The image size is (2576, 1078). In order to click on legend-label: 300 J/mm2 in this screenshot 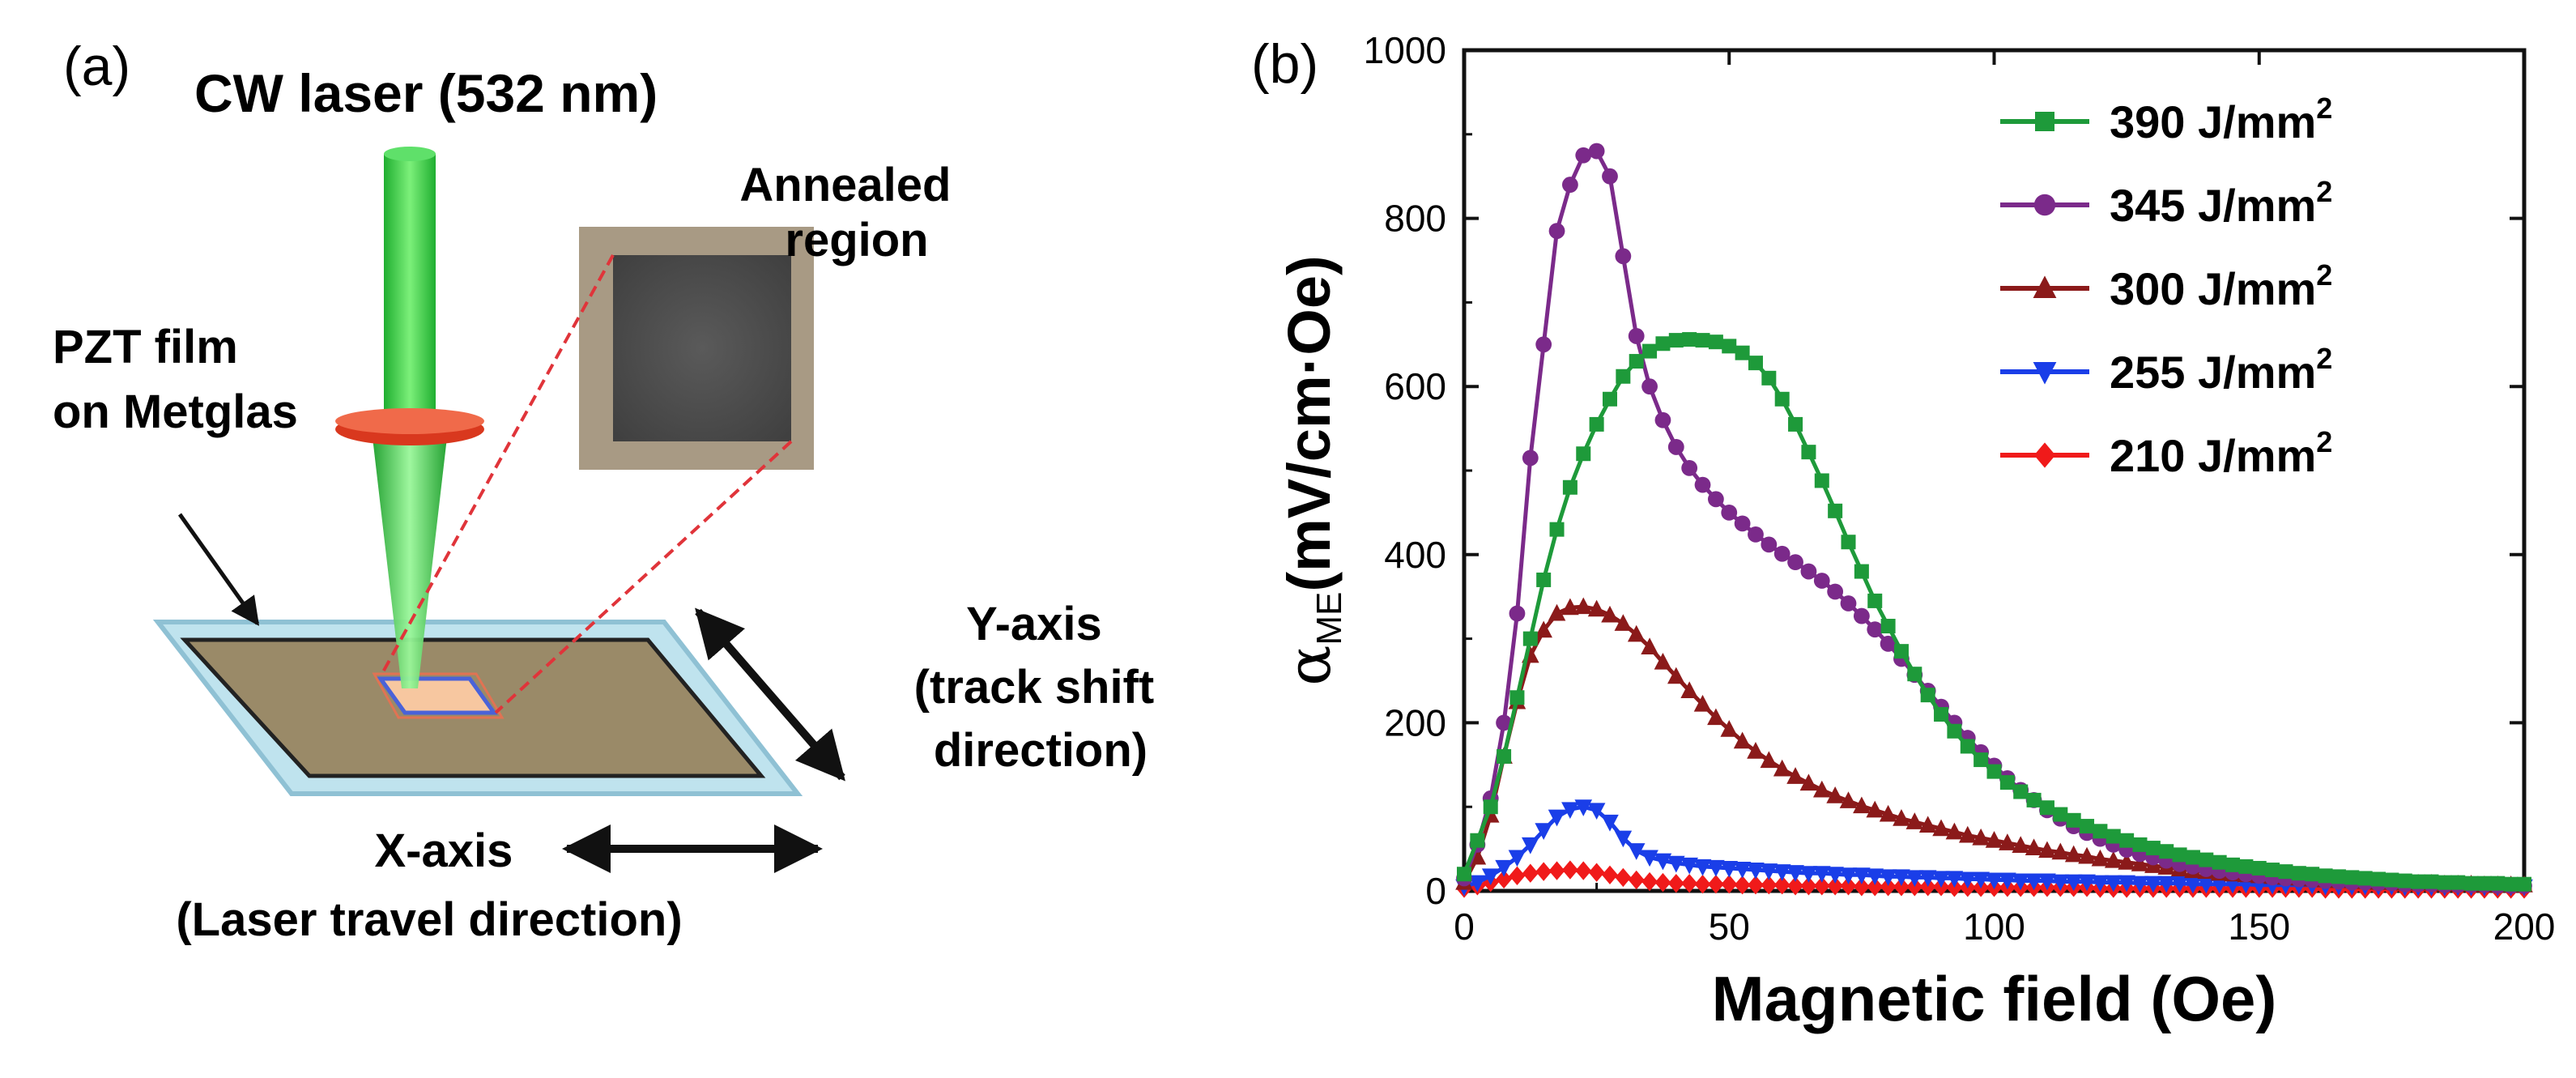, I will do `click(2221, 286)`.